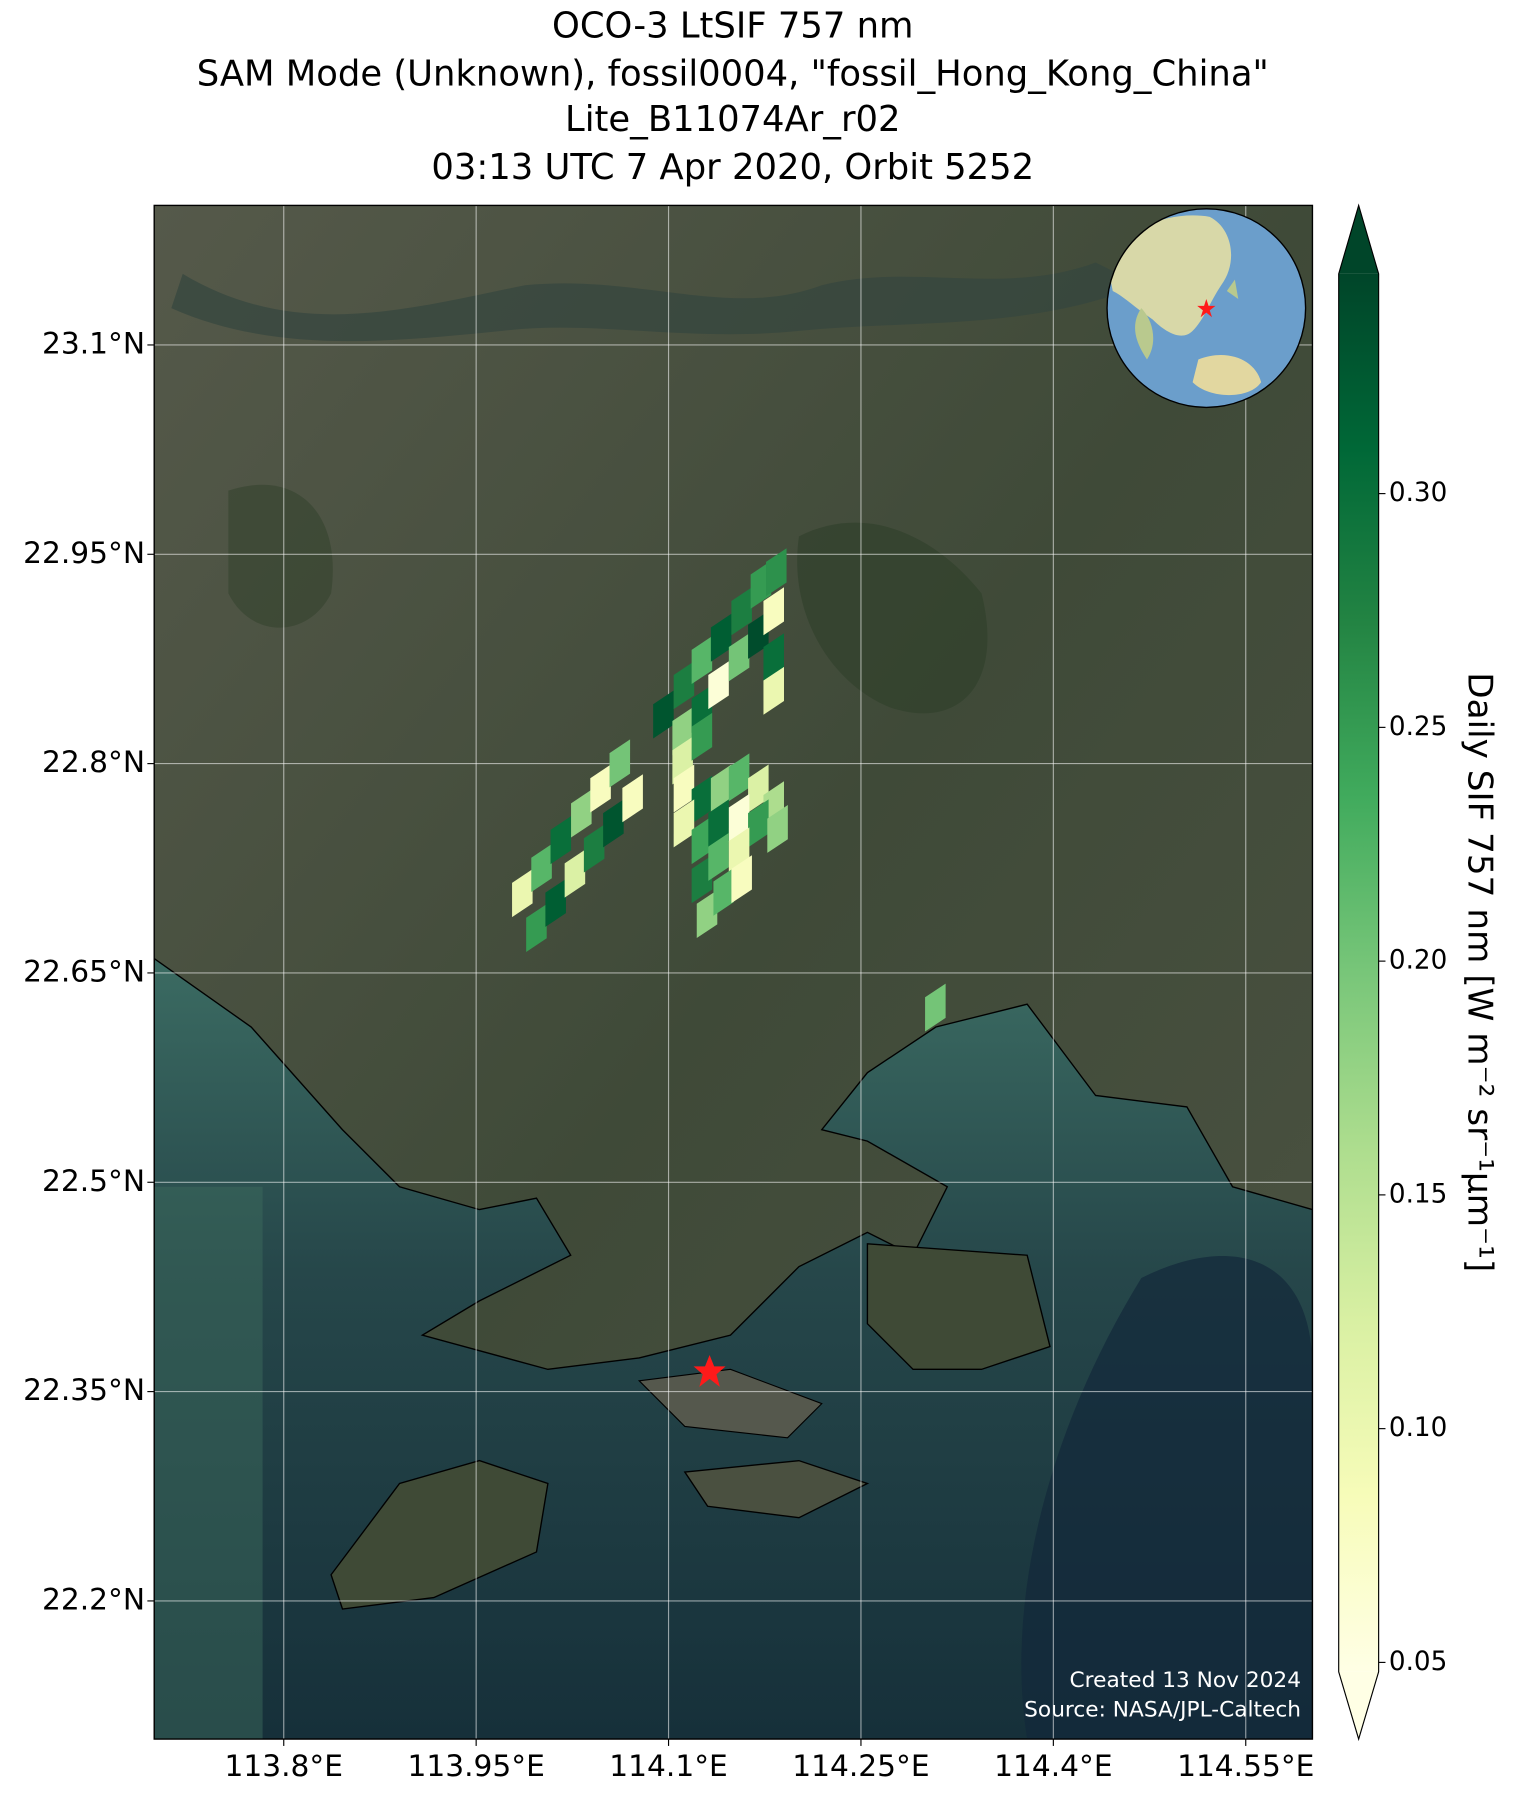  What do you see at coordinates (1418, 1194) in the screenshot?
I see `colorbar-tick-label: 0.15` at bounding box center [1418, 1194].